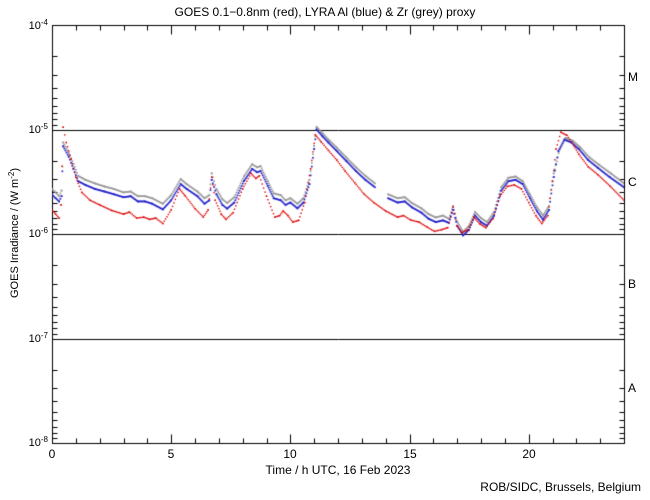 This screenshot has height=500, width=650. What do you see at coordinates (14, 233) in the screenshot?
I see `y-axis-label: GOES Irradiance / (W m-2)` at bounding box center [14, 233].